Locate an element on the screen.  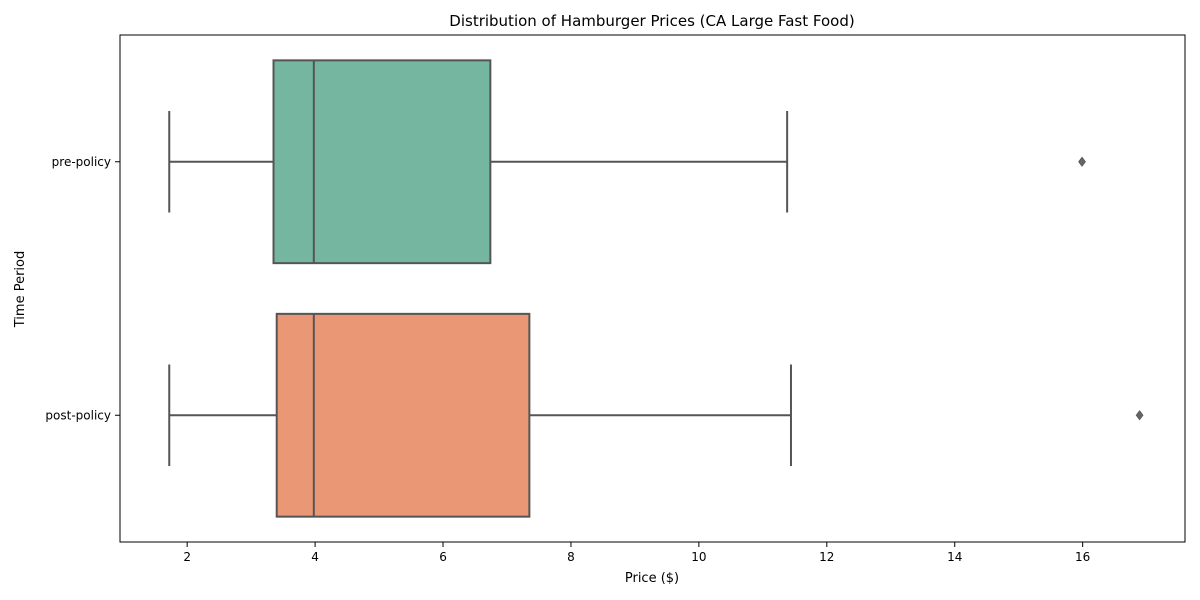
x-tick-label-10: 10 is located at coordinates (698, 557).